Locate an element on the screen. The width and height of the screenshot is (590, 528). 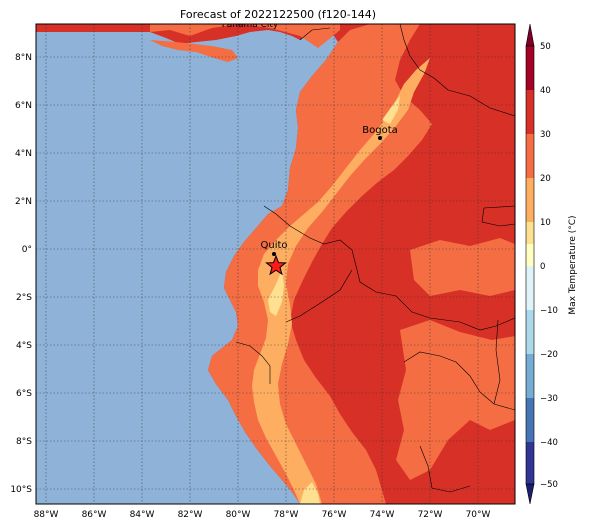
lat-tick: 8°S is located at coordinates (24, 442).